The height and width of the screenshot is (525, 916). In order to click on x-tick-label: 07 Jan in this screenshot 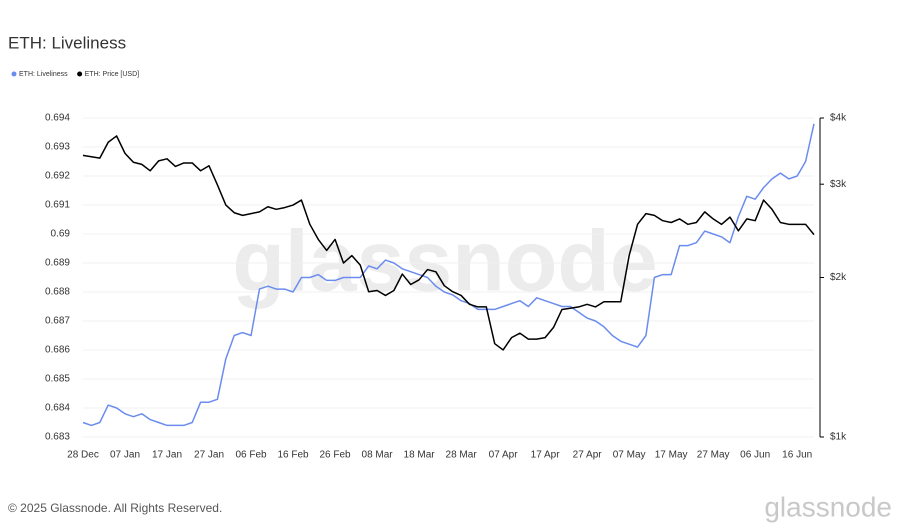, I will do `click(125, 455)`.